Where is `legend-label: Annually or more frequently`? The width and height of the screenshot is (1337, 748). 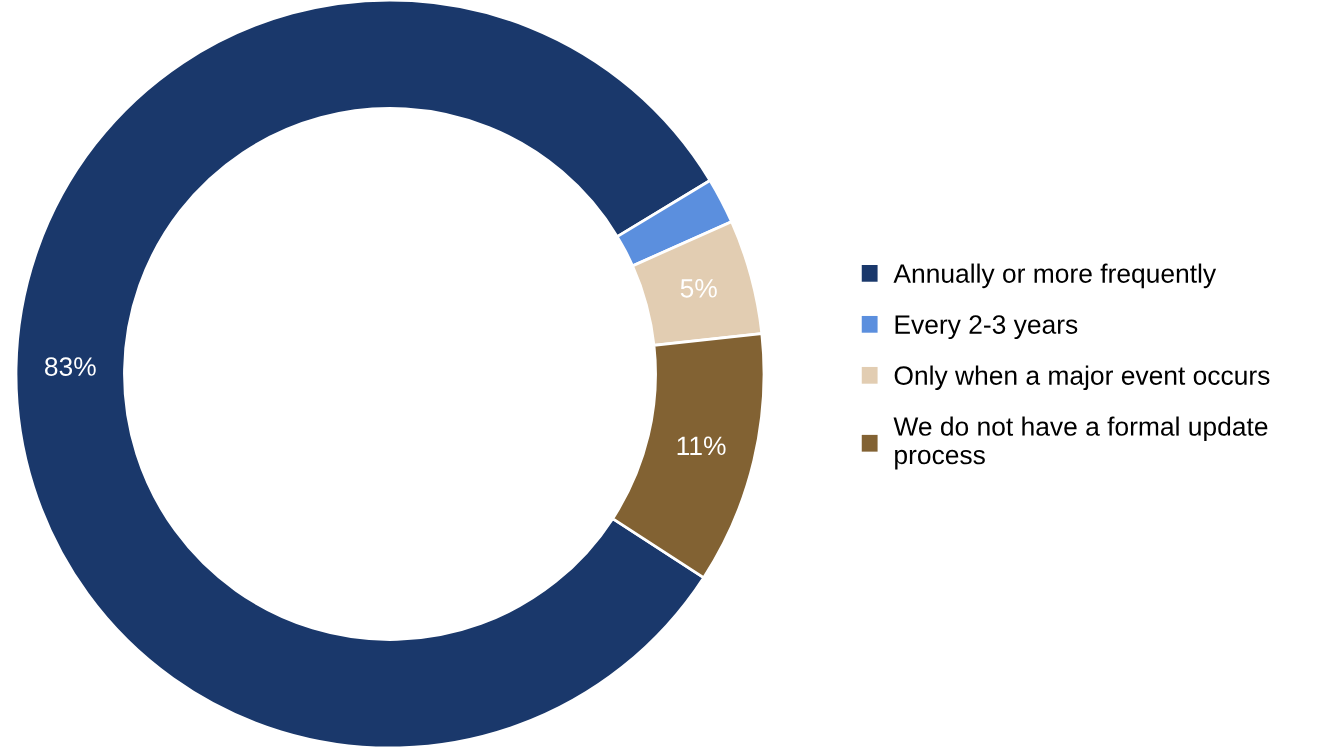 legend-label: Annually or more frequently is located at coordinates (1055, 276).